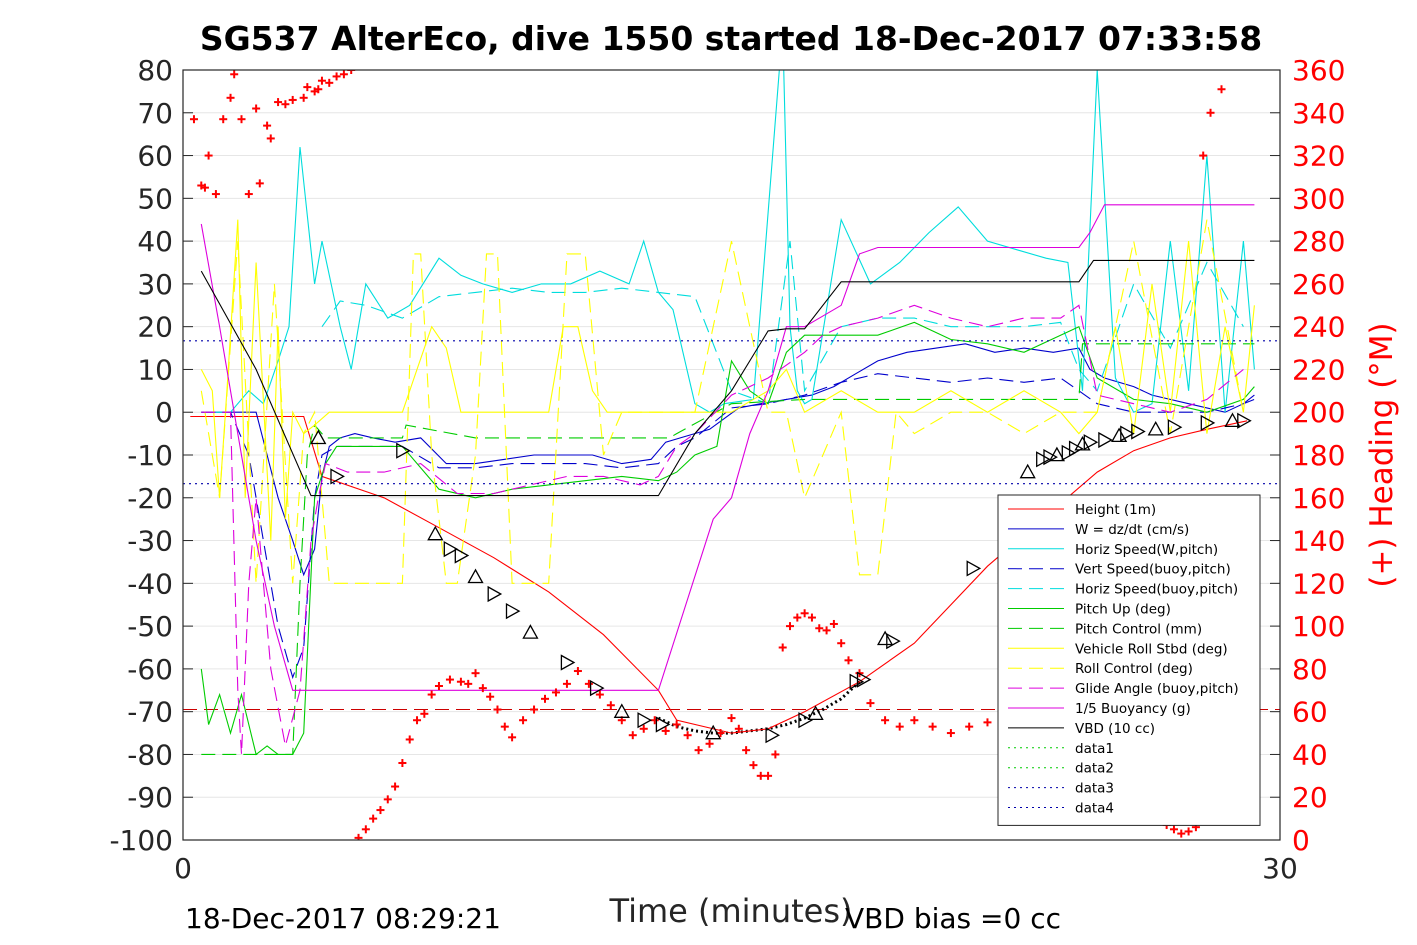  Describe the element at coordinates (1318, 198) in the screenshot. I see `y-right-tick-label: 300` at that location.